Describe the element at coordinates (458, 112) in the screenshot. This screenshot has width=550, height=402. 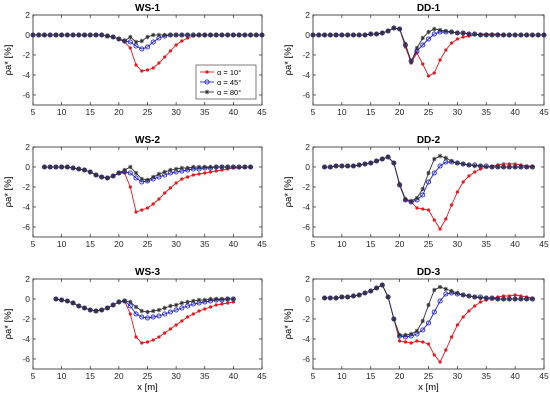
I see `x-tick-label: 30` at that location.